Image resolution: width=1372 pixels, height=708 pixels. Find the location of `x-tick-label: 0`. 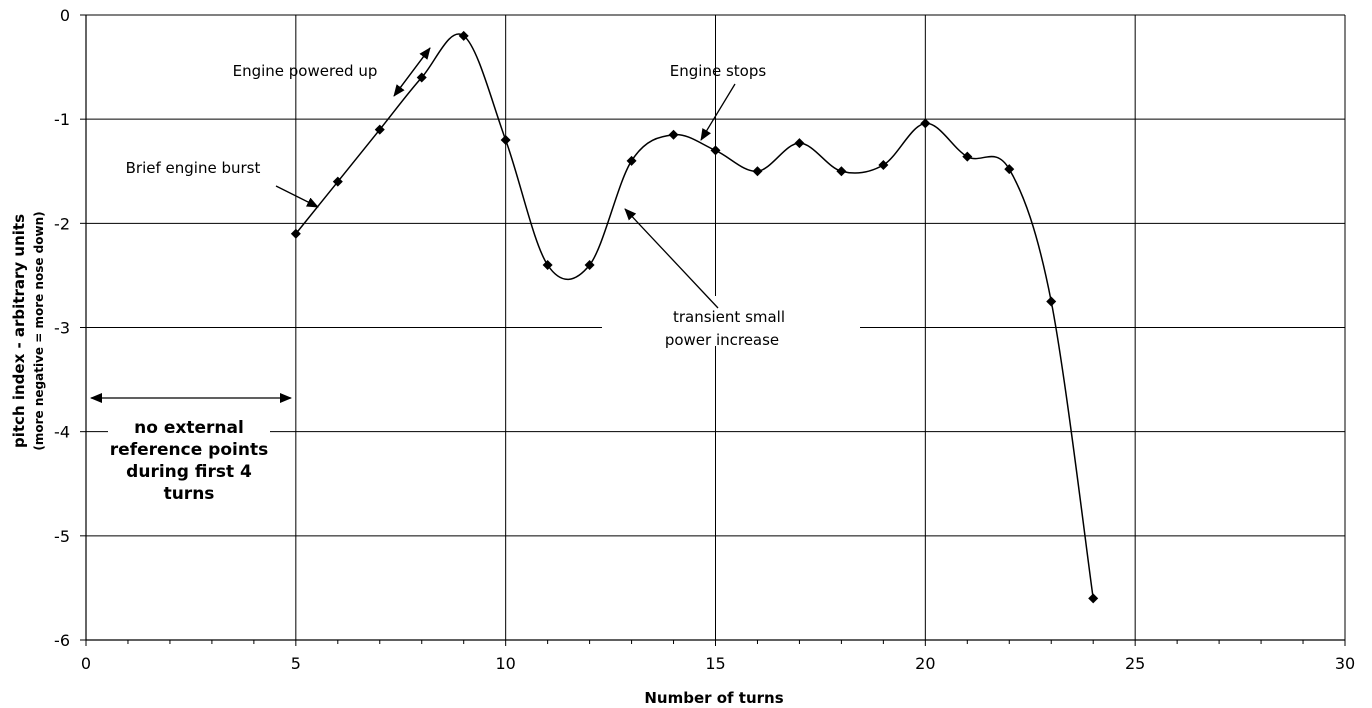

x-tick-label: 0 is located at coordinates (86, 663).